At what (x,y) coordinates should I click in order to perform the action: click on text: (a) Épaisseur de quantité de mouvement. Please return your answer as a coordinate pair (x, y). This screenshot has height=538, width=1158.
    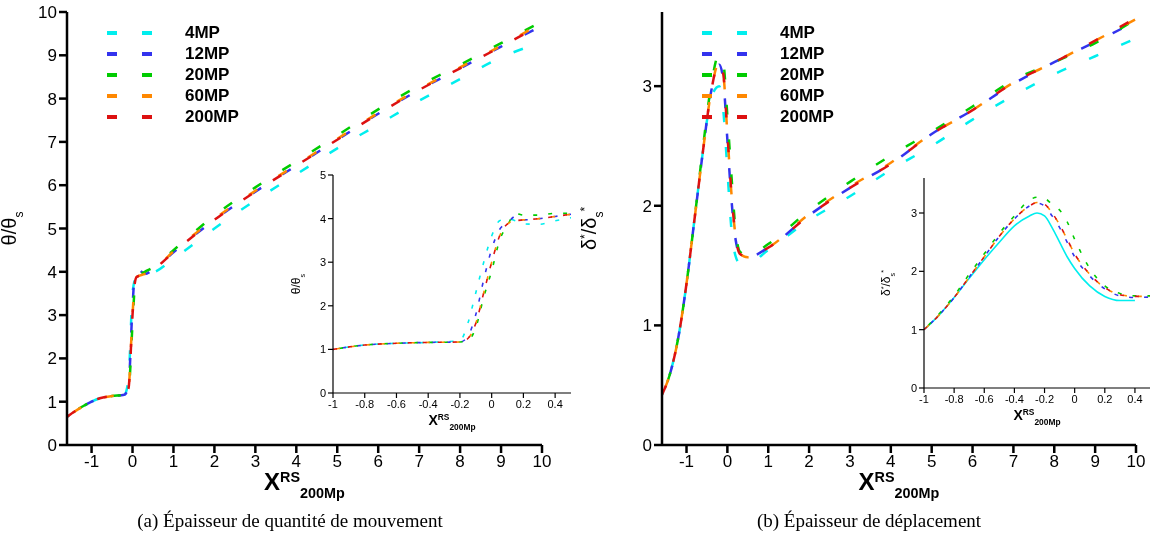
    Looking at the image, I should click on (290, 521).